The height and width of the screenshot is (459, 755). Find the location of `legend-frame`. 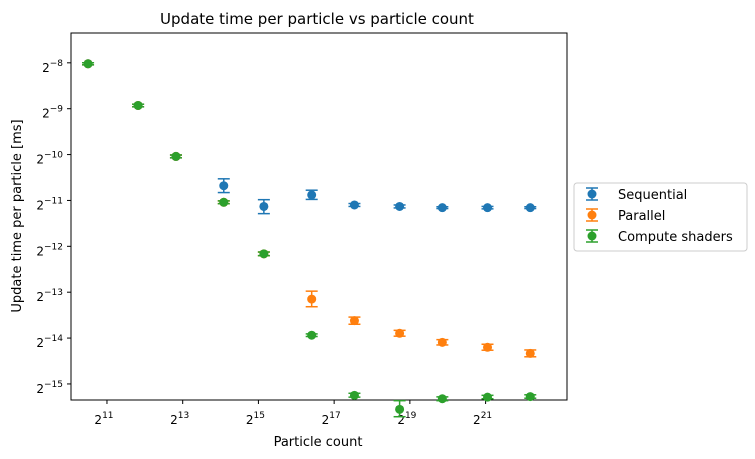

legend-frame is located at coordinates (660, 217).